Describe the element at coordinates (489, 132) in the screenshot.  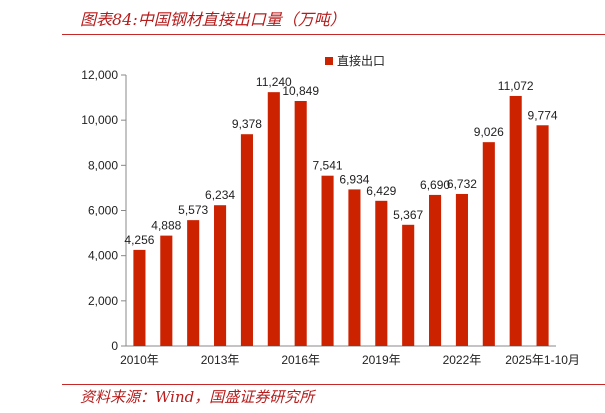
I see `bar-value-label: 9,026` at that location.